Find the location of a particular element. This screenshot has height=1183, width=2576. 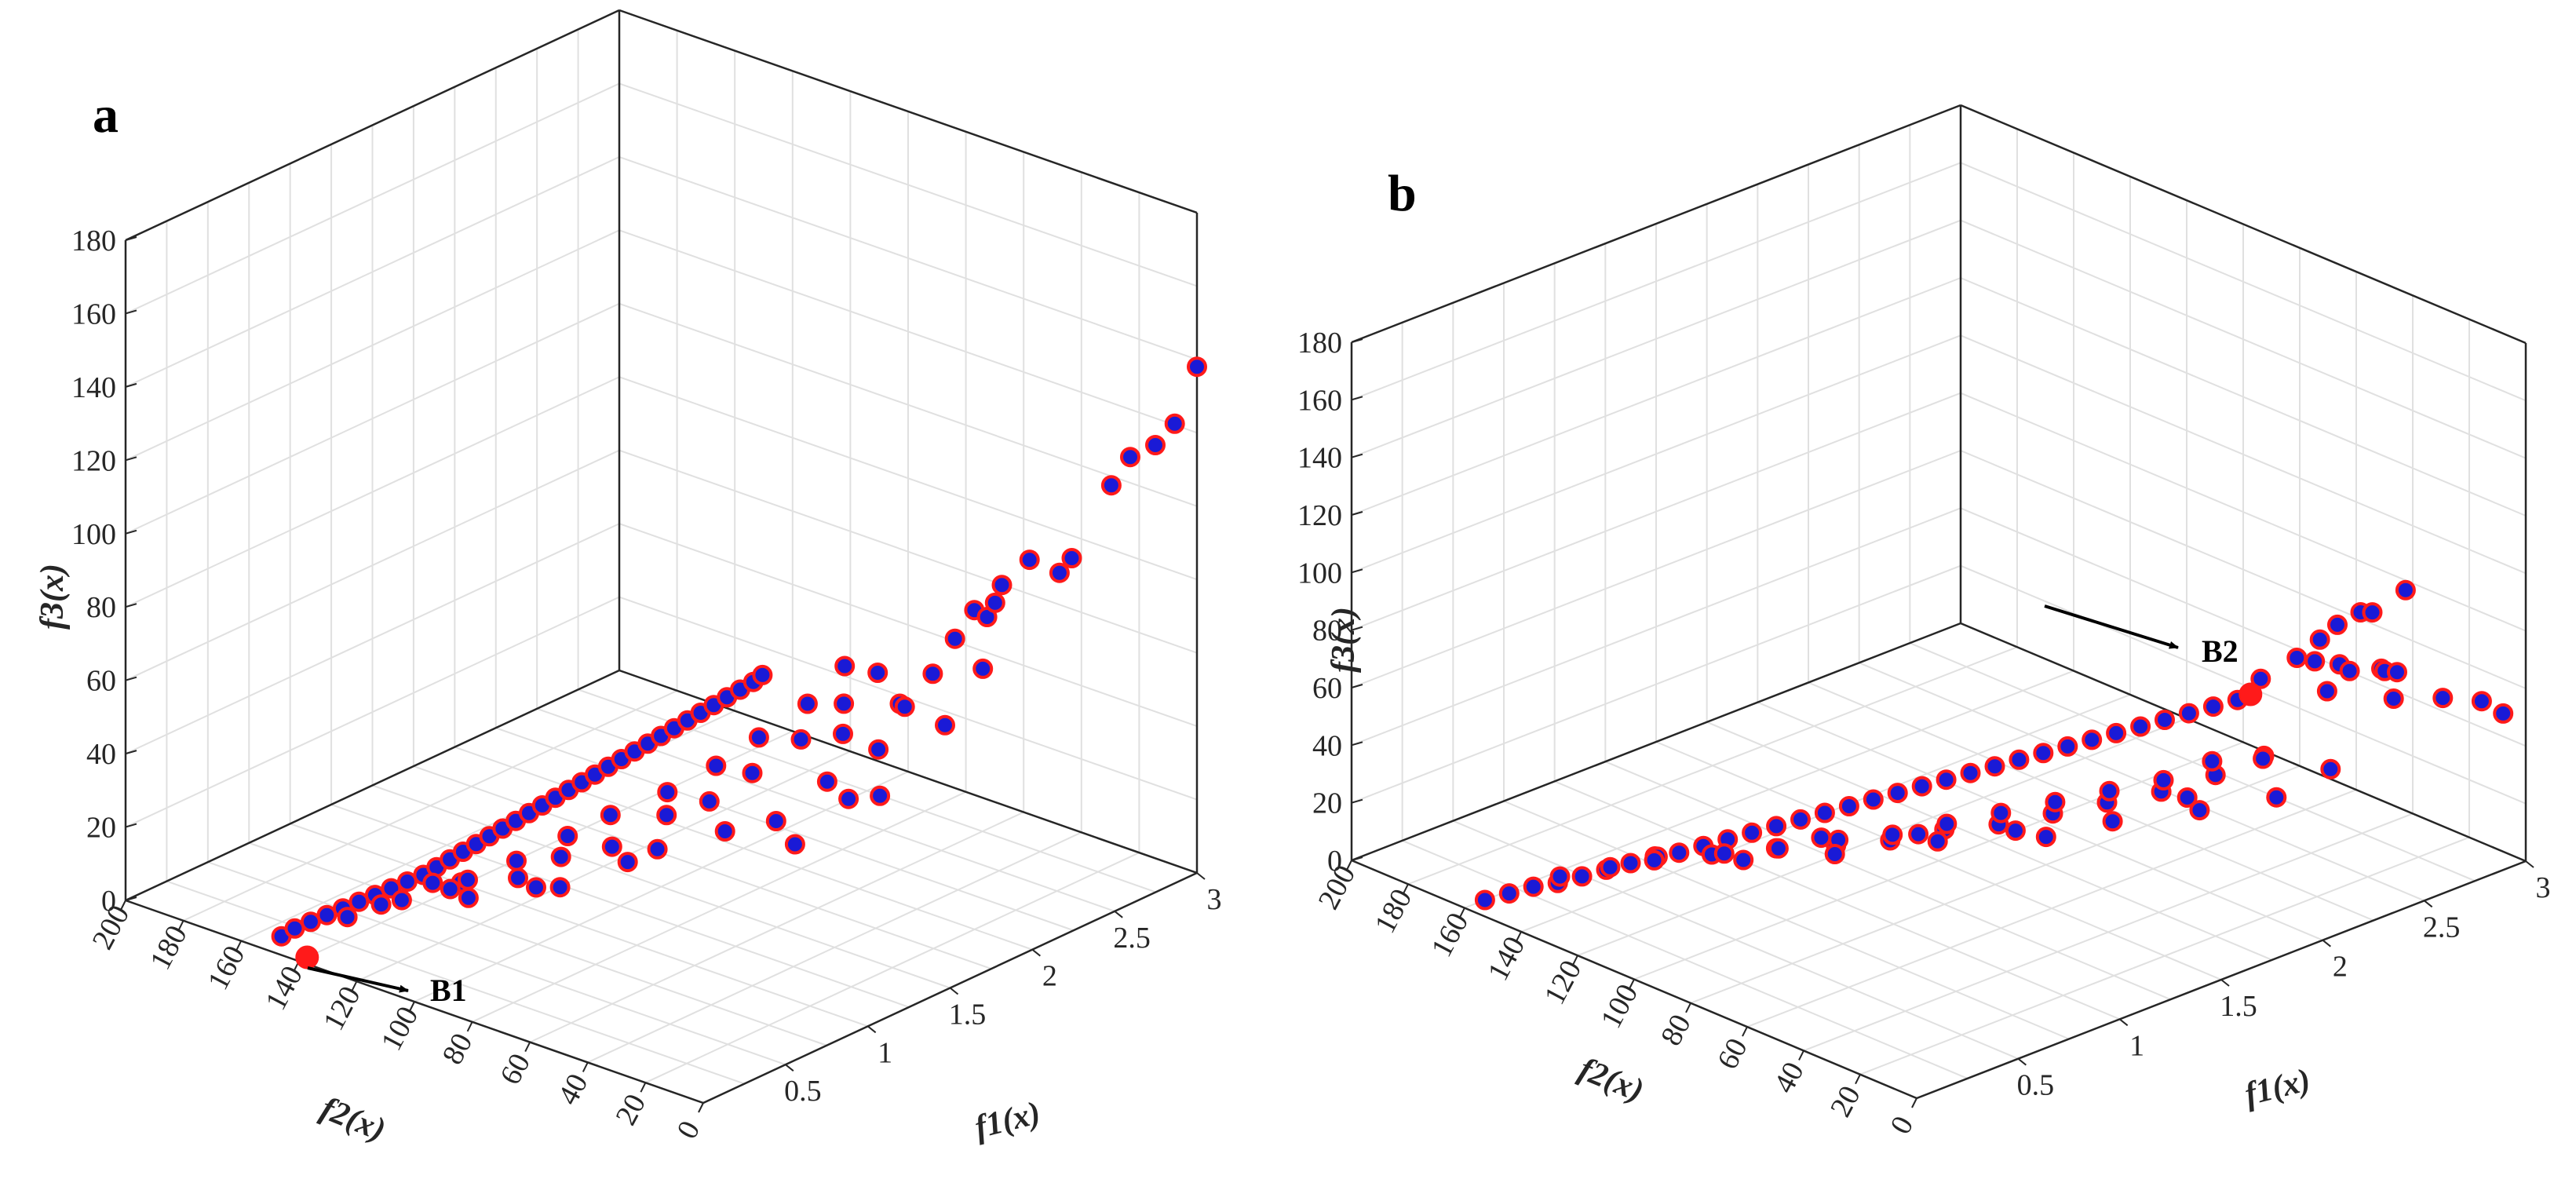

y-tick-label: 20 is located at coordinates (1845, 1101).